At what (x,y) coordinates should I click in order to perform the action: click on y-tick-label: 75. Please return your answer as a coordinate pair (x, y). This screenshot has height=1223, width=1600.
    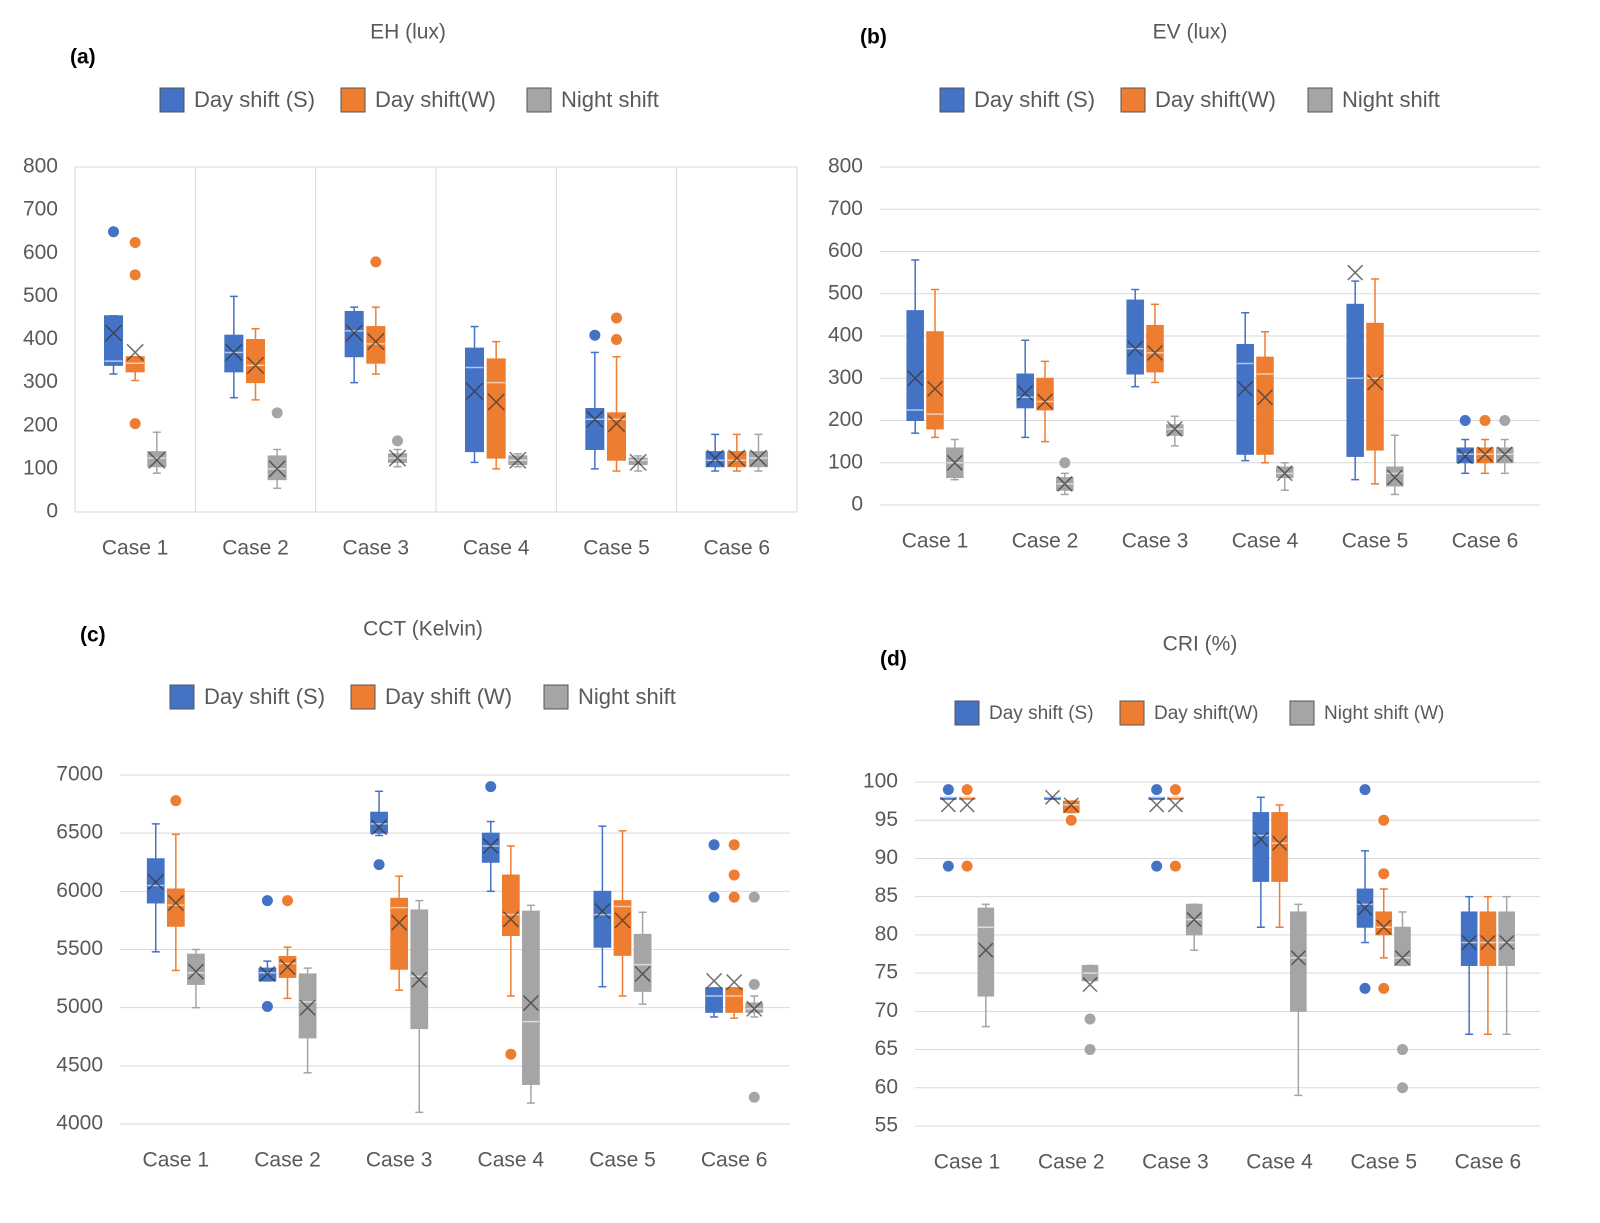
    Looking at the image, I should click on (886, 972).